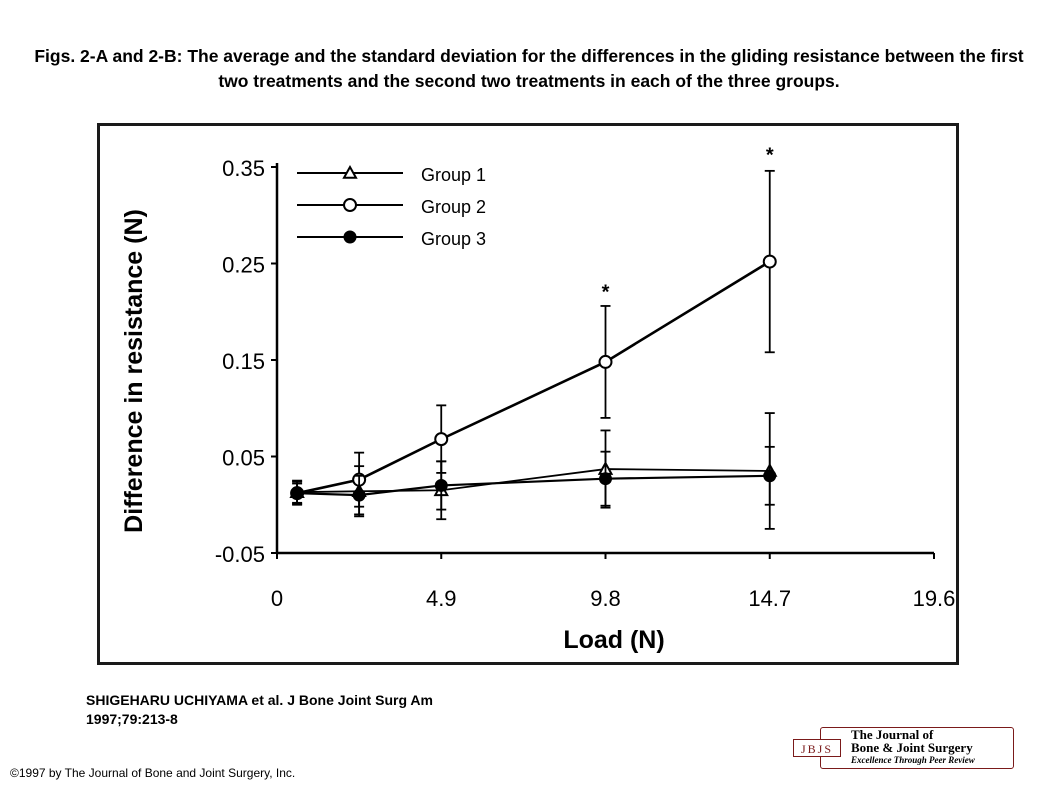  What do you see at coordinates (934, 598) in the screenshot?
I see `x-tick-label: 19.6` at bounding box center [934, 598].